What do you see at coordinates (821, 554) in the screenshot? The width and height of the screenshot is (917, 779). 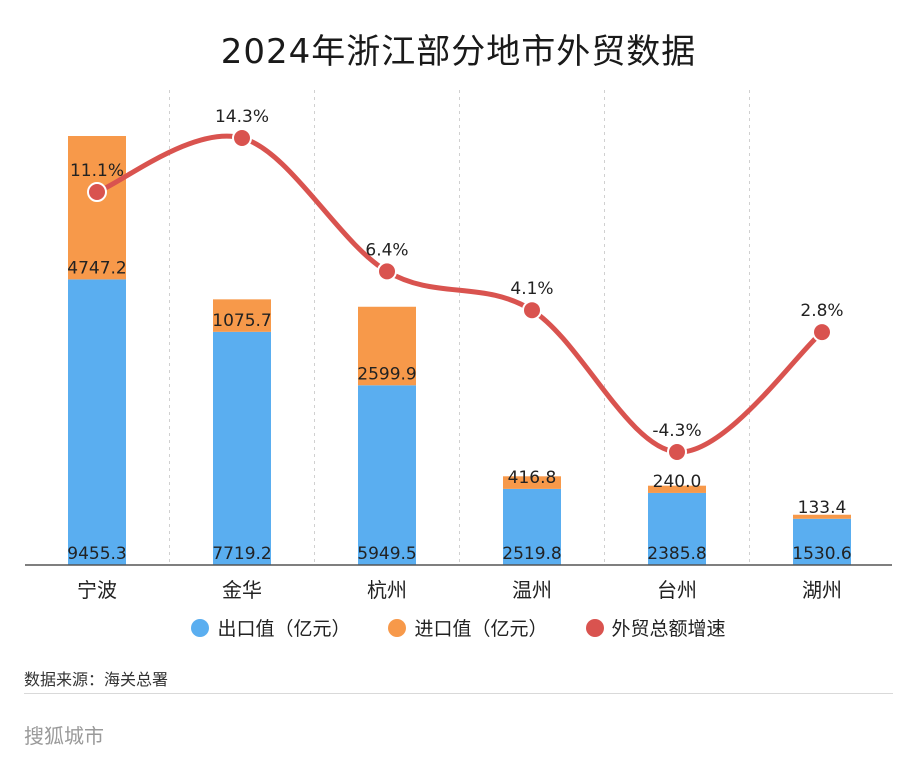 I see `export-value-label: 1530.6` at bounding box center [821, 554].